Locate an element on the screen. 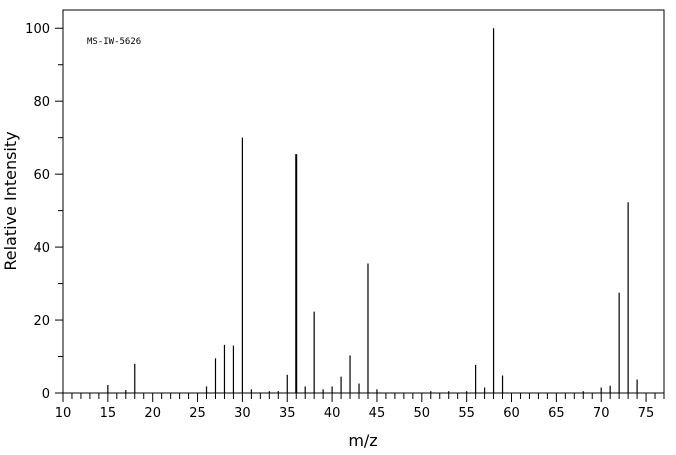 Image resolution: width=676 pixels, height=455 pixels. x-tick-label: 10 is located at coordinates (63, 413).